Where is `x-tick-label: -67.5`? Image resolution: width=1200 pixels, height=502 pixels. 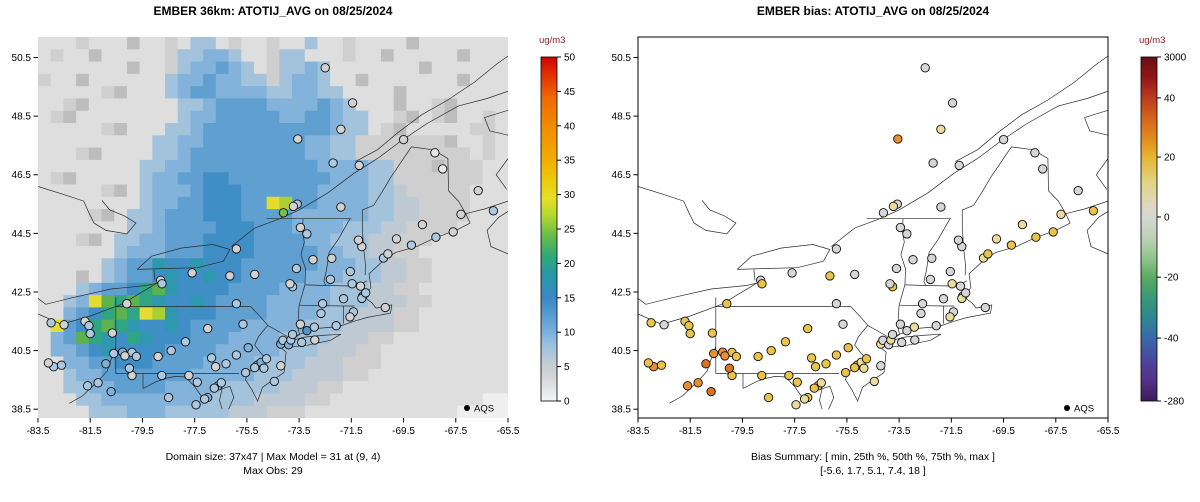
x-tick-label: -67.5 is located at coordinates (1055, 431).